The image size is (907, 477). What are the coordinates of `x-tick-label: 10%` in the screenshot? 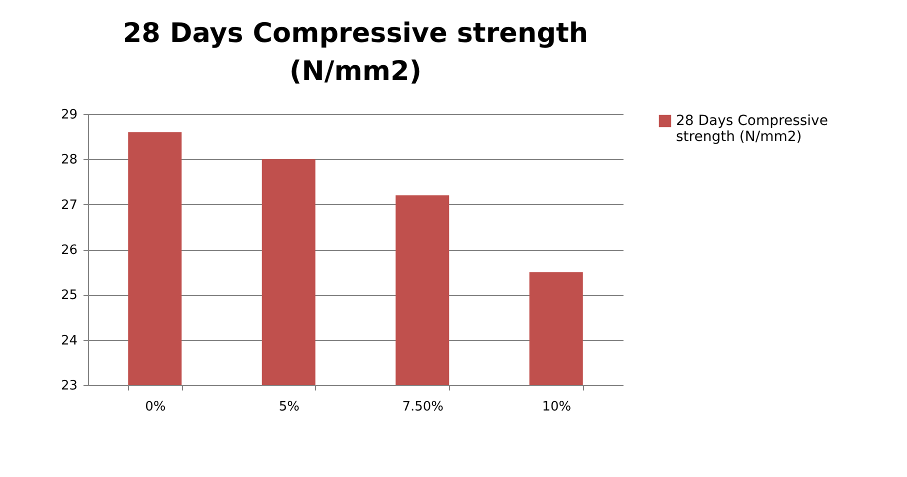 It's located at (557, 407).